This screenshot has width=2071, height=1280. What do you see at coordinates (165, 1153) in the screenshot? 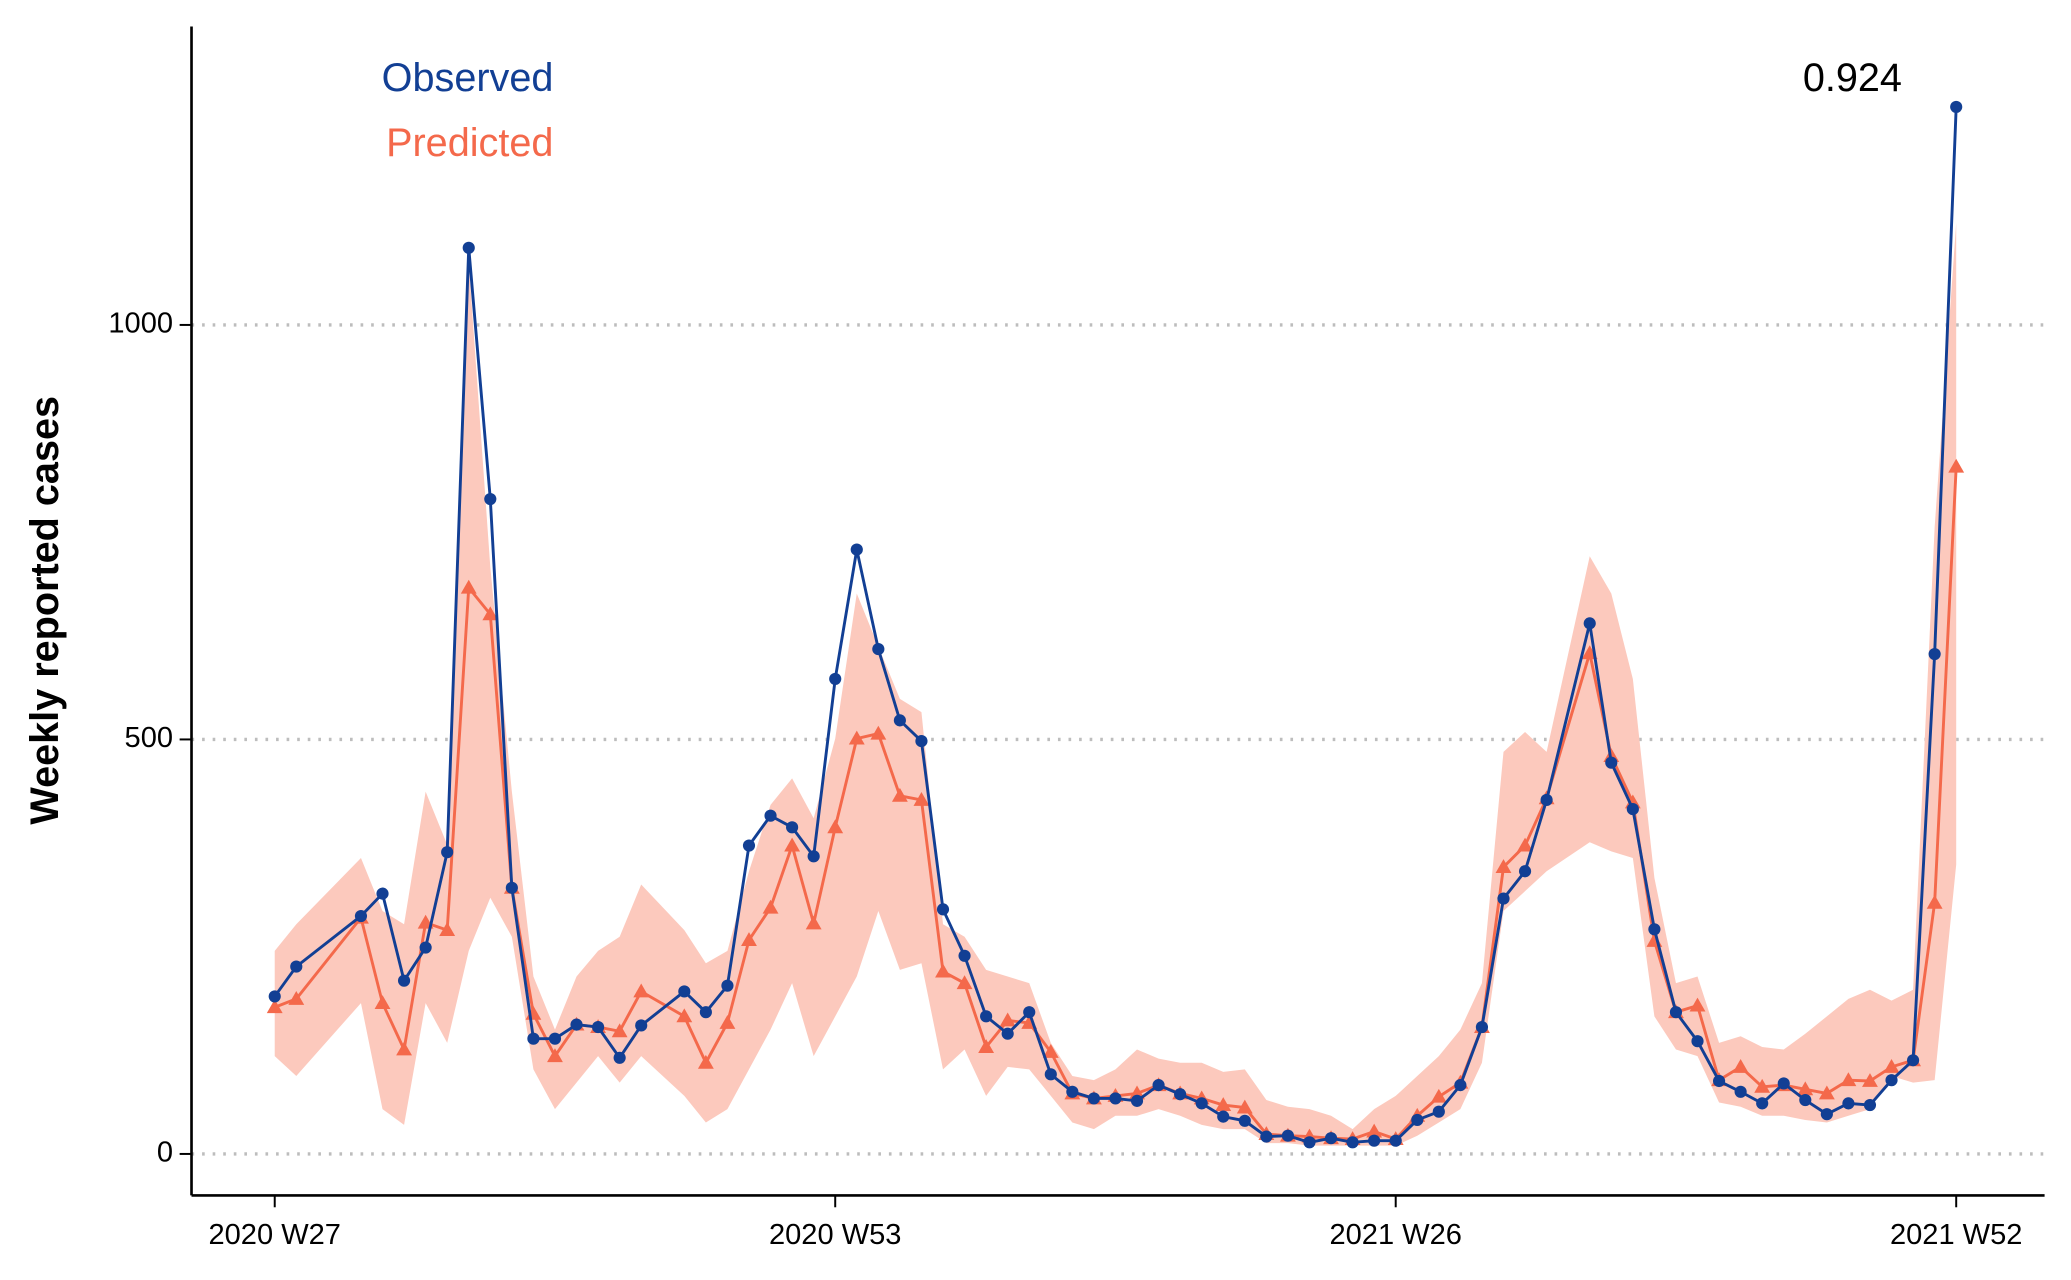
I see `y-tick-label: 0` at bounding box center [165, 1153].